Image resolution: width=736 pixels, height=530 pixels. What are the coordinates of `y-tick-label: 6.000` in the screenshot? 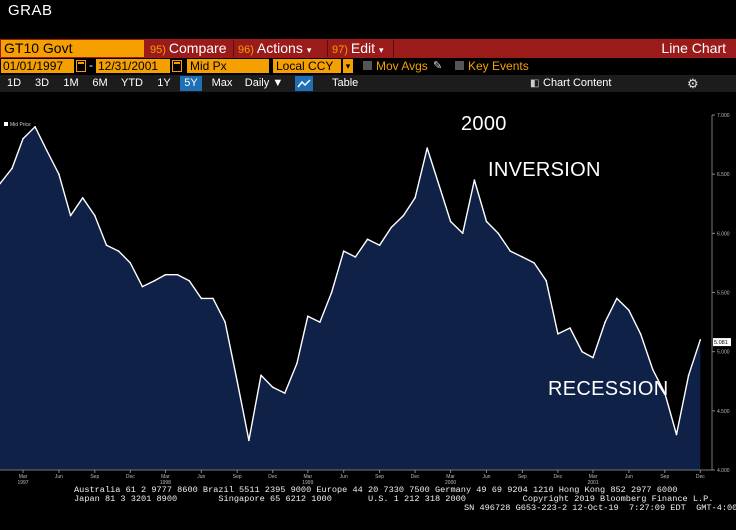 It's located at (723, 234).